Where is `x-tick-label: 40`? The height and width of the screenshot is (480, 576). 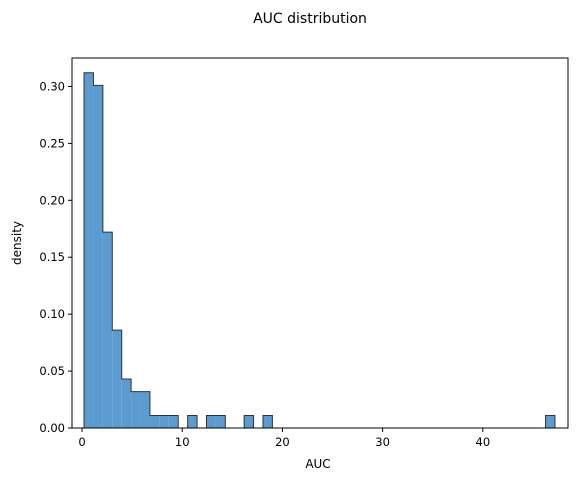
x-tick-label: 40 is located at coordinates (483, 442).